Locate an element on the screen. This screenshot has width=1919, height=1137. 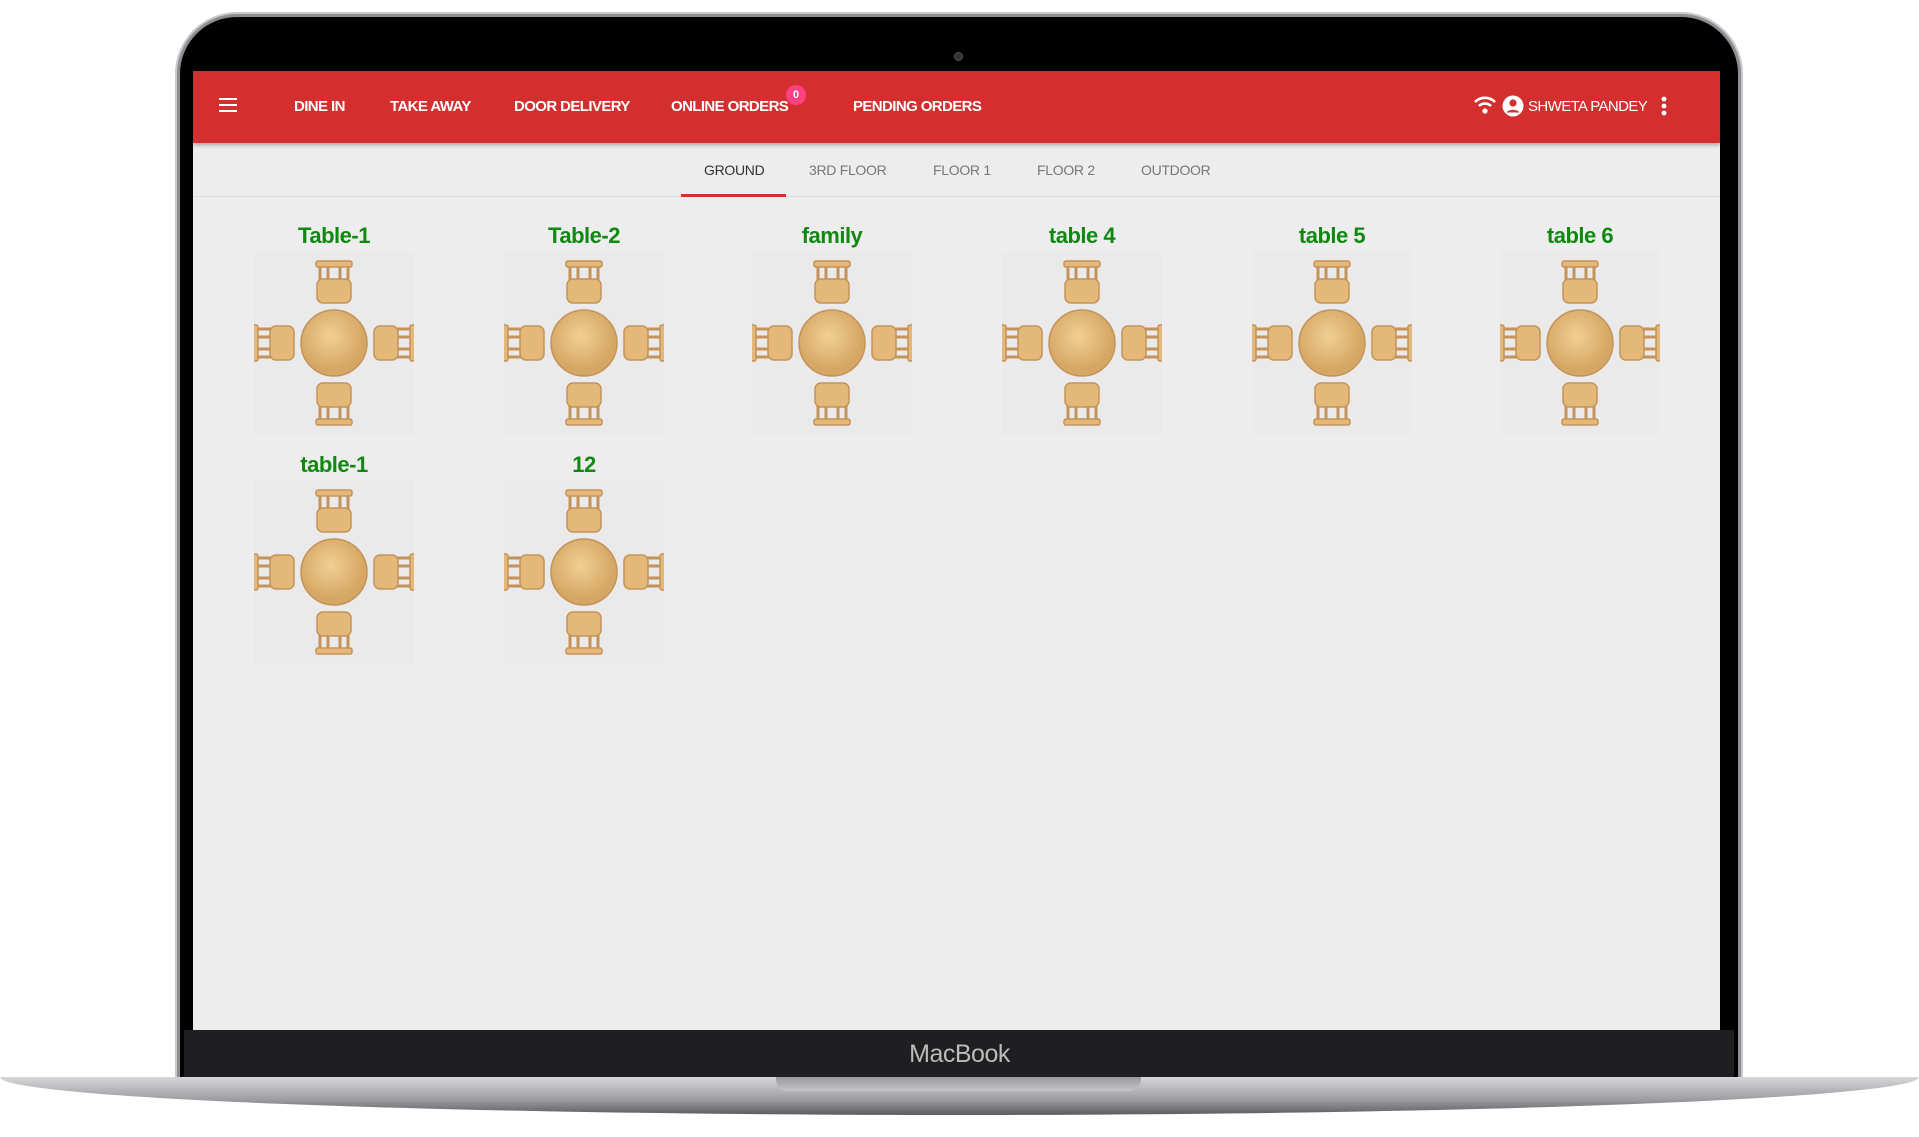
tab-outdoor: OUTDOOR is located at coordinates (1176, 170).